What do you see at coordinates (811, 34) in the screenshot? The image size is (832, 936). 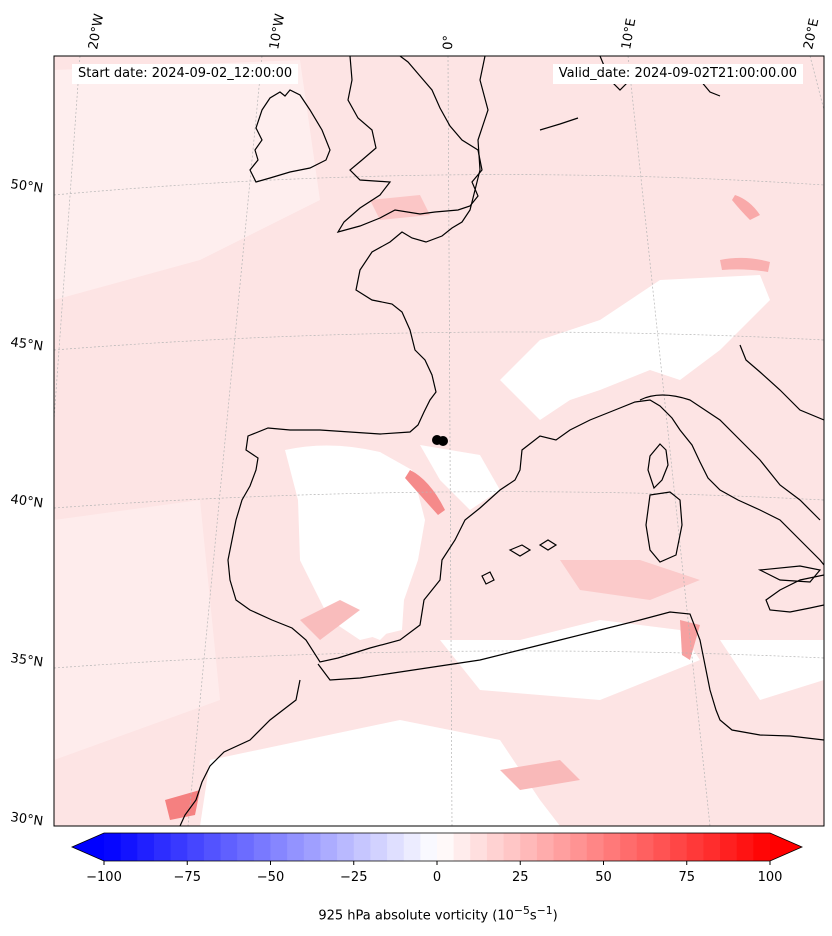 I see `lon-label: 20°E` at bounding box center [811, 34].